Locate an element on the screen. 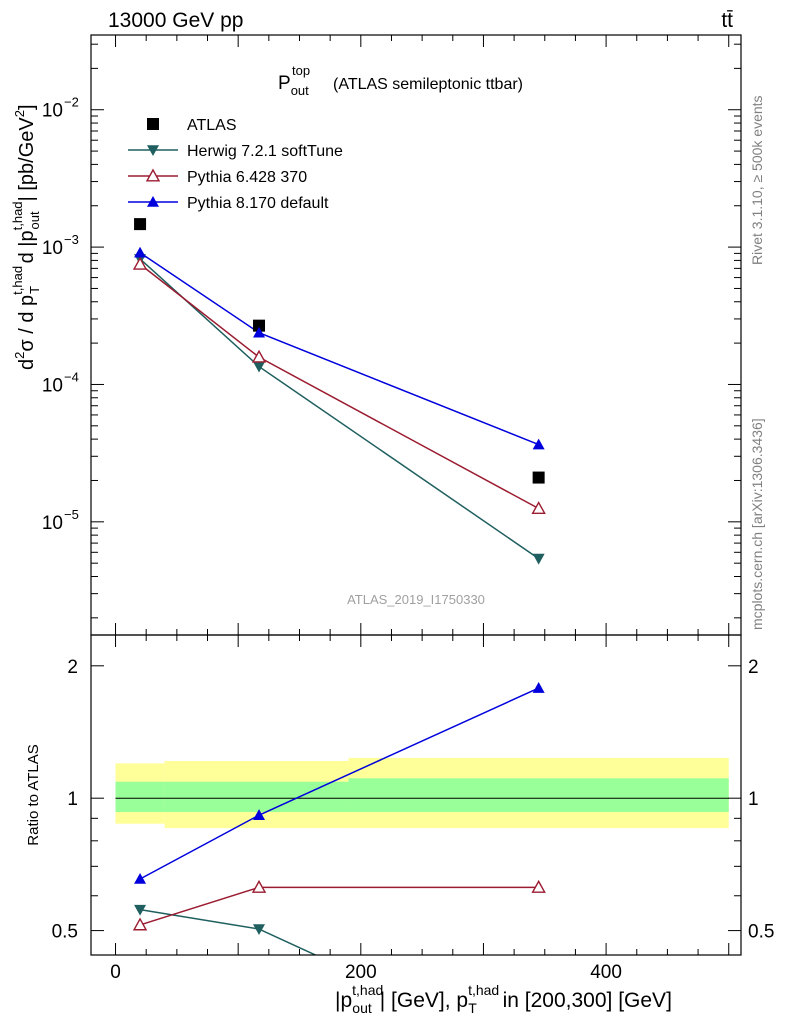 The width and height of the screenshot is (786, 1024). rivet-version-label: Rivet 3.1.10, ≥ 500k events is located at coordinates (757, 180).